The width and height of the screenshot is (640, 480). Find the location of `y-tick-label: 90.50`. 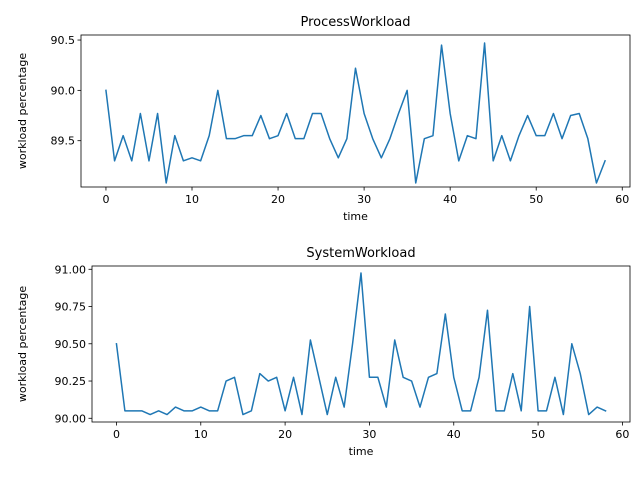

y-tick-label: 90.50 is located at coordinates (71, 344).